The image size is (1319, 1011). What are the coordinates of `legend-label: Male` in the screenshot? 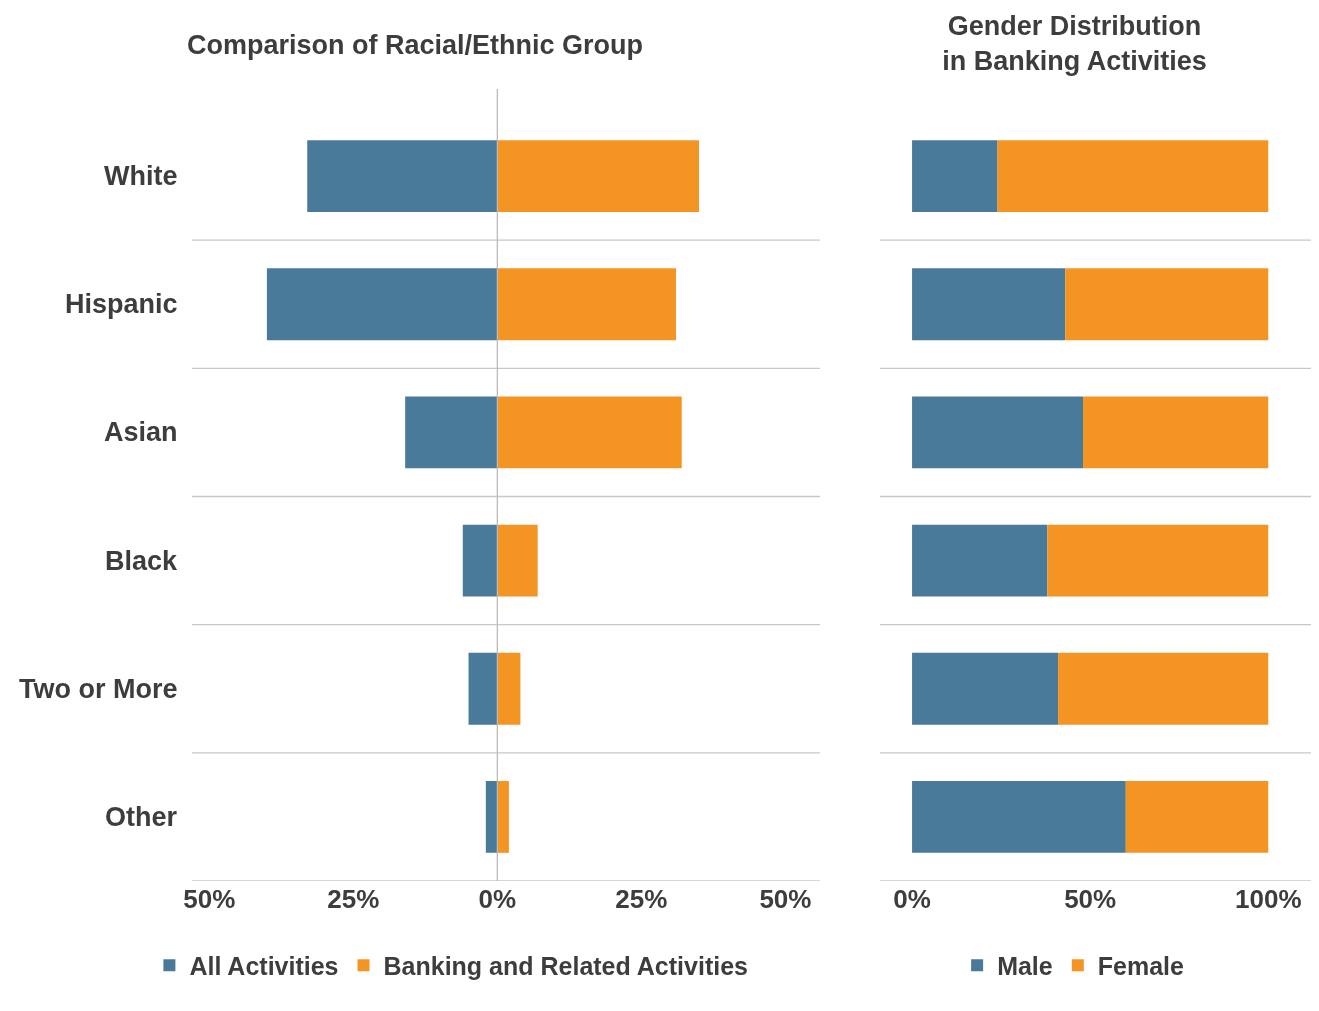 It's located at (1025, 966).